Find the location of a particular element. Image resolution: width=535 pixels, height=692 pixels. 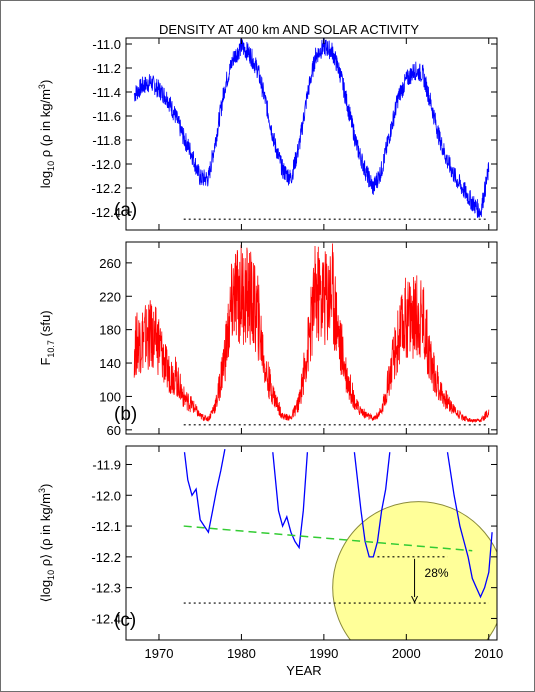

x-tick-label: 2010 is located at coordinates (488, 653).